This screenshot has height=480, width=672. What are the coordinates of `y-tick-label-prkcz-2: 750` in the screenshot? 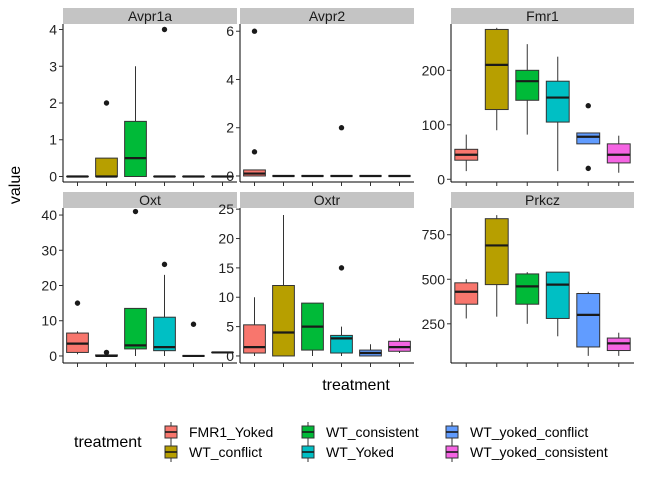 It's located at (434, 235).